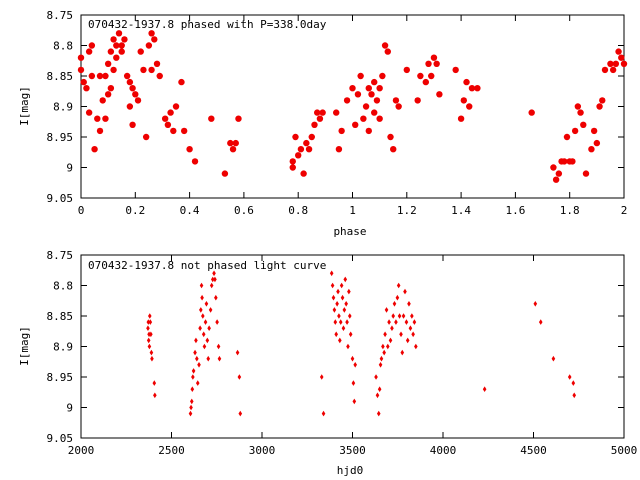 The height and width of the screenshot is (480, 640). Describe the element at coordinates (244, 210) in the screenshot. I see `x-tick-label: 0.6` at that location.